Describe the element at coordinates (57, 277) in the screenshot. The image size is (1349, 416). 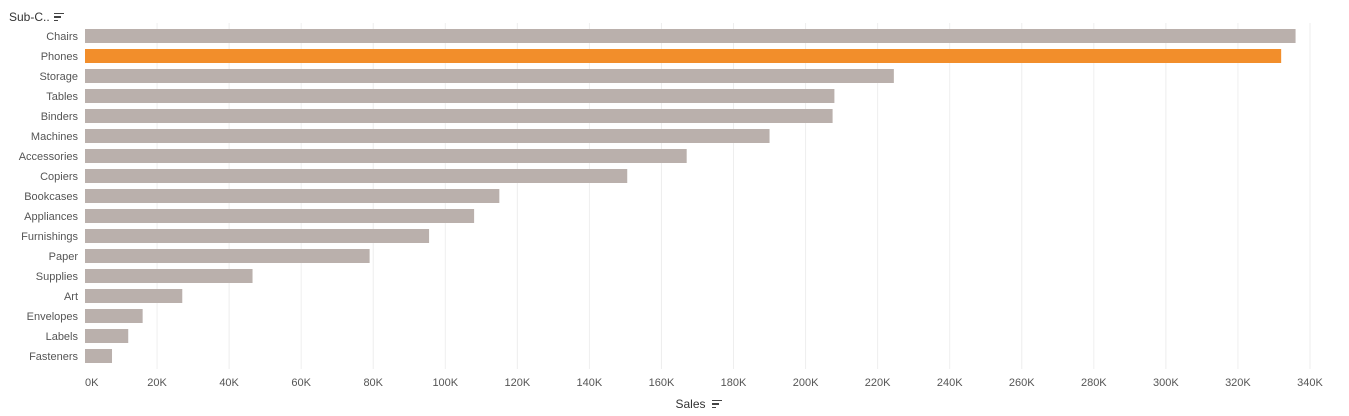
I see `category-label: Supplies` at that location.